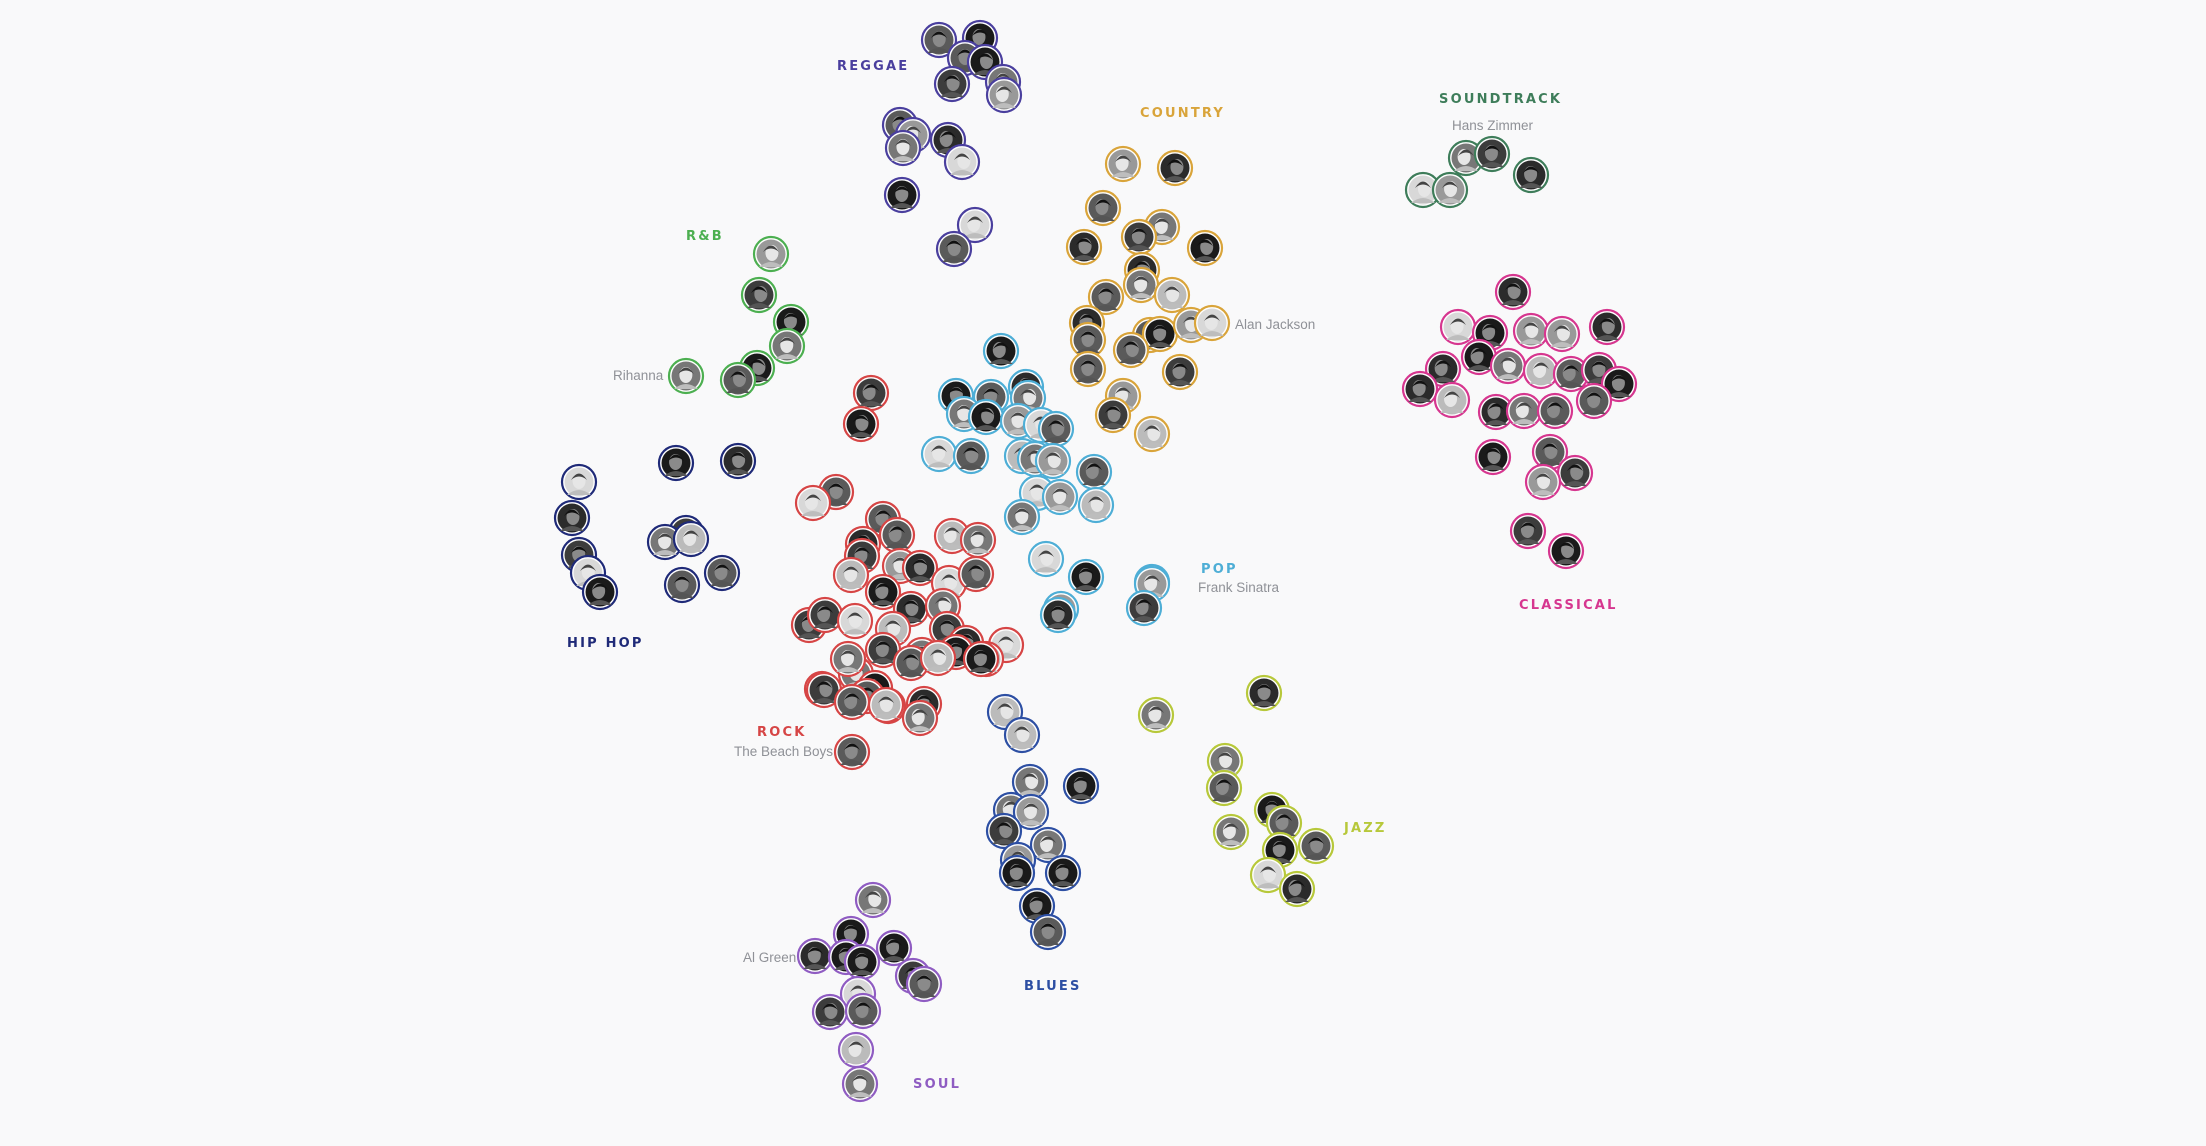 The width and height of the screenshot is (2206, 1146). I want to click on artist-label-frank-sinatra: Frank Sinatra, so click(1239, 587).